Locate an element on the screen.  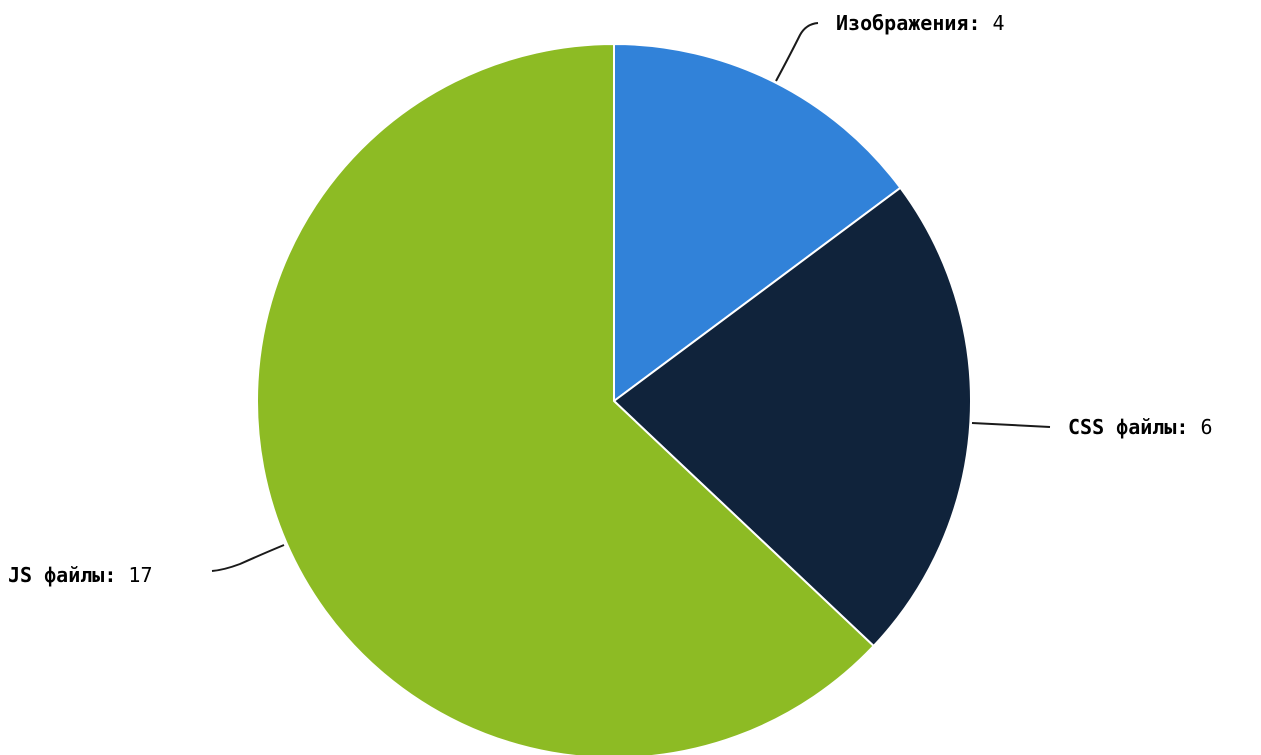
slice-label-name: JS файлы: is located at coordinates (62, 575).